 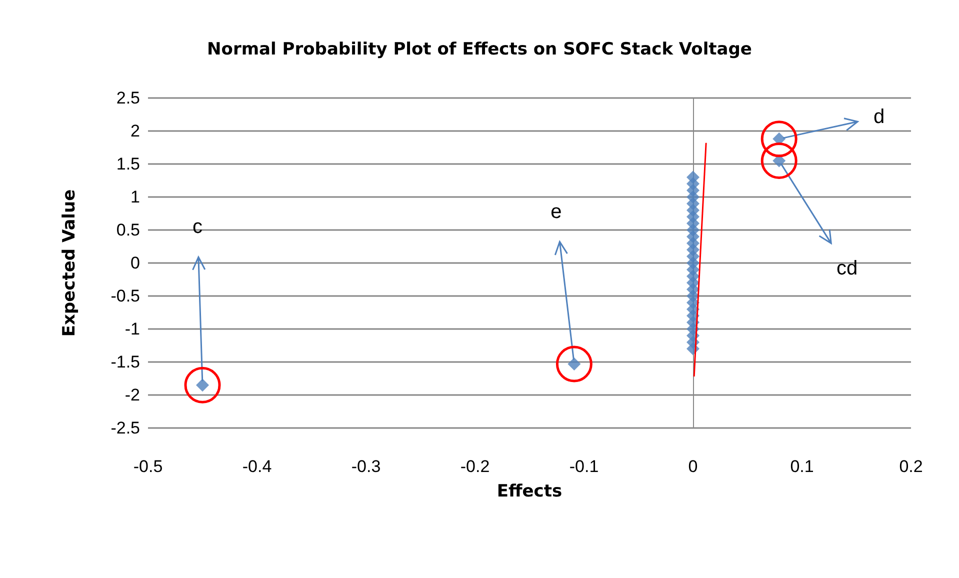 What do you see at coordinates (135, 131) in the screenshot?
I see `y-tick-label: 2` at bounding box center [135, 131].